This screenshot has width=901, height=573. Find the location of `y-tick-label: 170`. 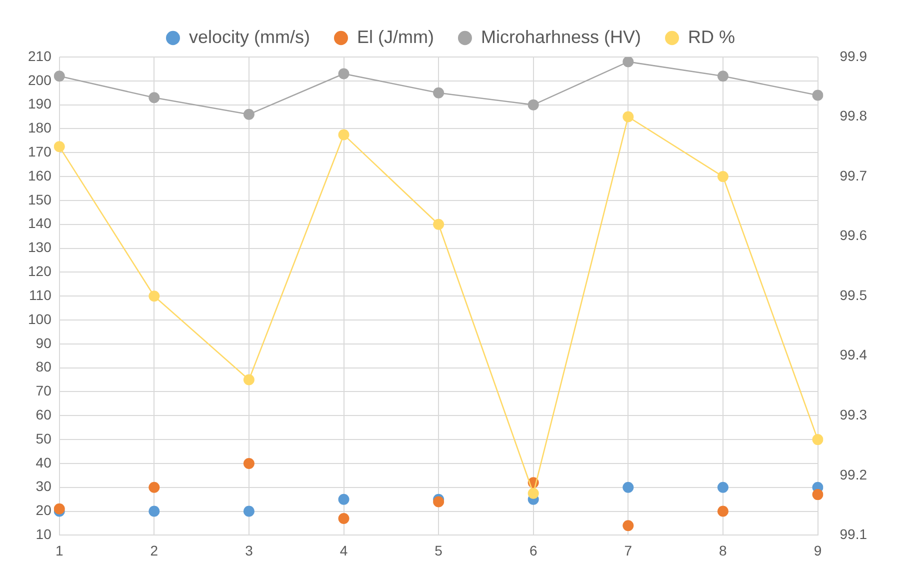

y-tick-label: 170 is located at coordinates (40, 152).